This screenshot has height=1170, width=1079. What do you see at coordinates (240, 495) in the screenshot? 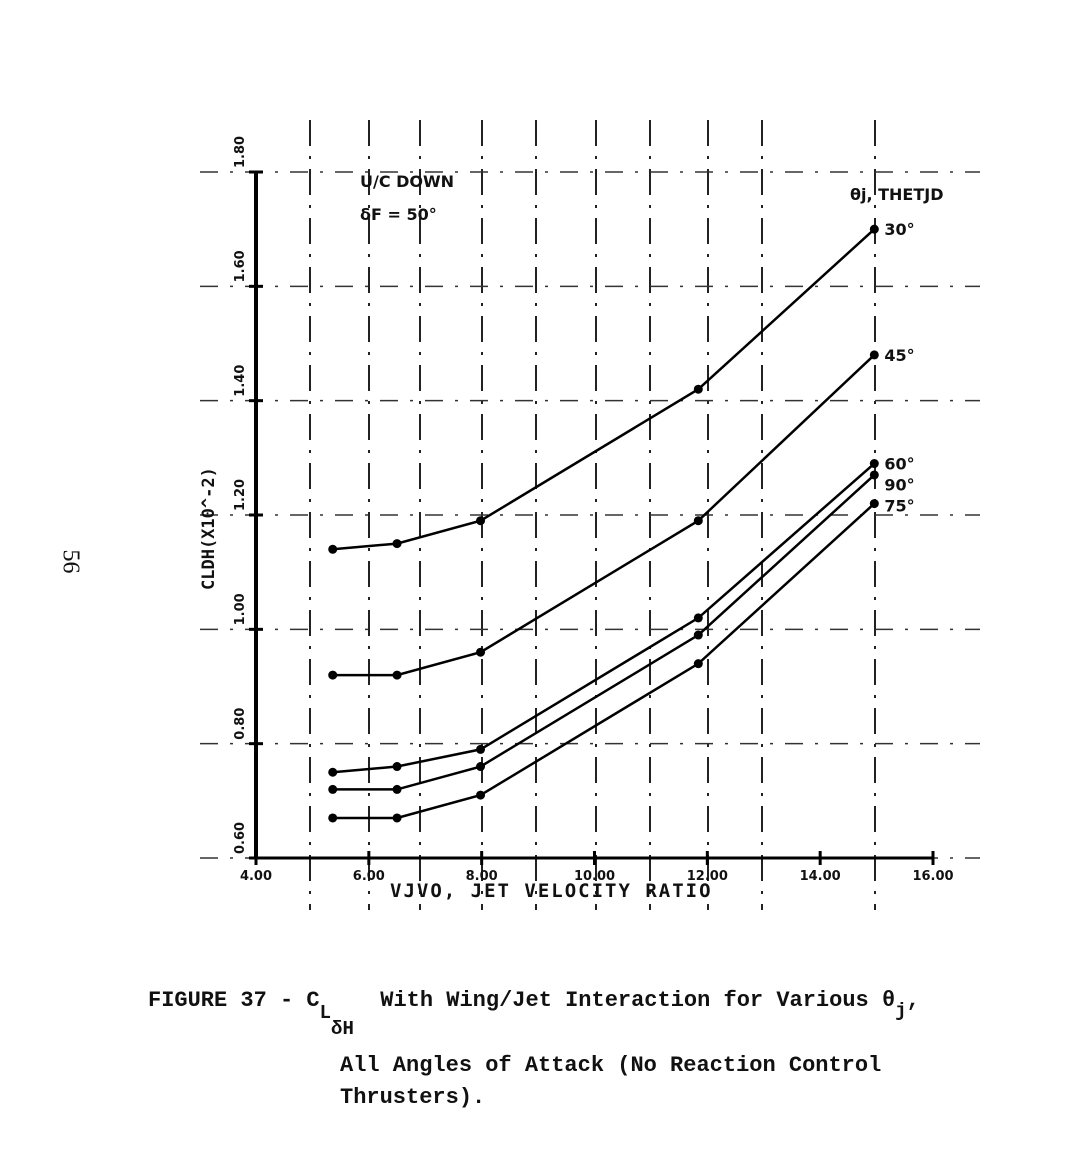
I see `y-tick-label: 1.20` at bounding box center [240, 495].